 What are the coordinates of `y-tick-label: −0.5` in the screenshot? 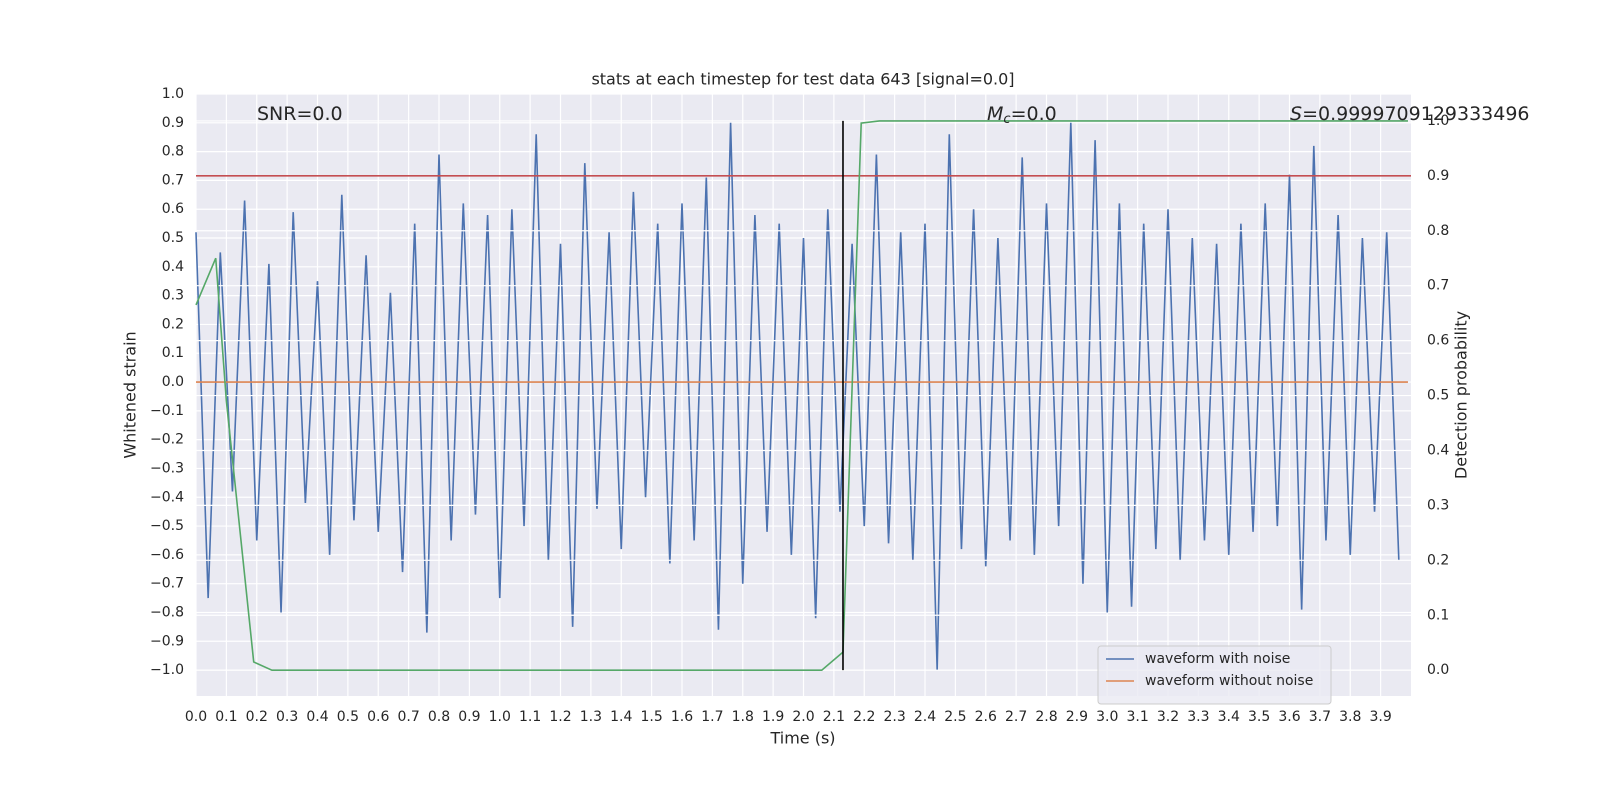 It's located at (167, 526).